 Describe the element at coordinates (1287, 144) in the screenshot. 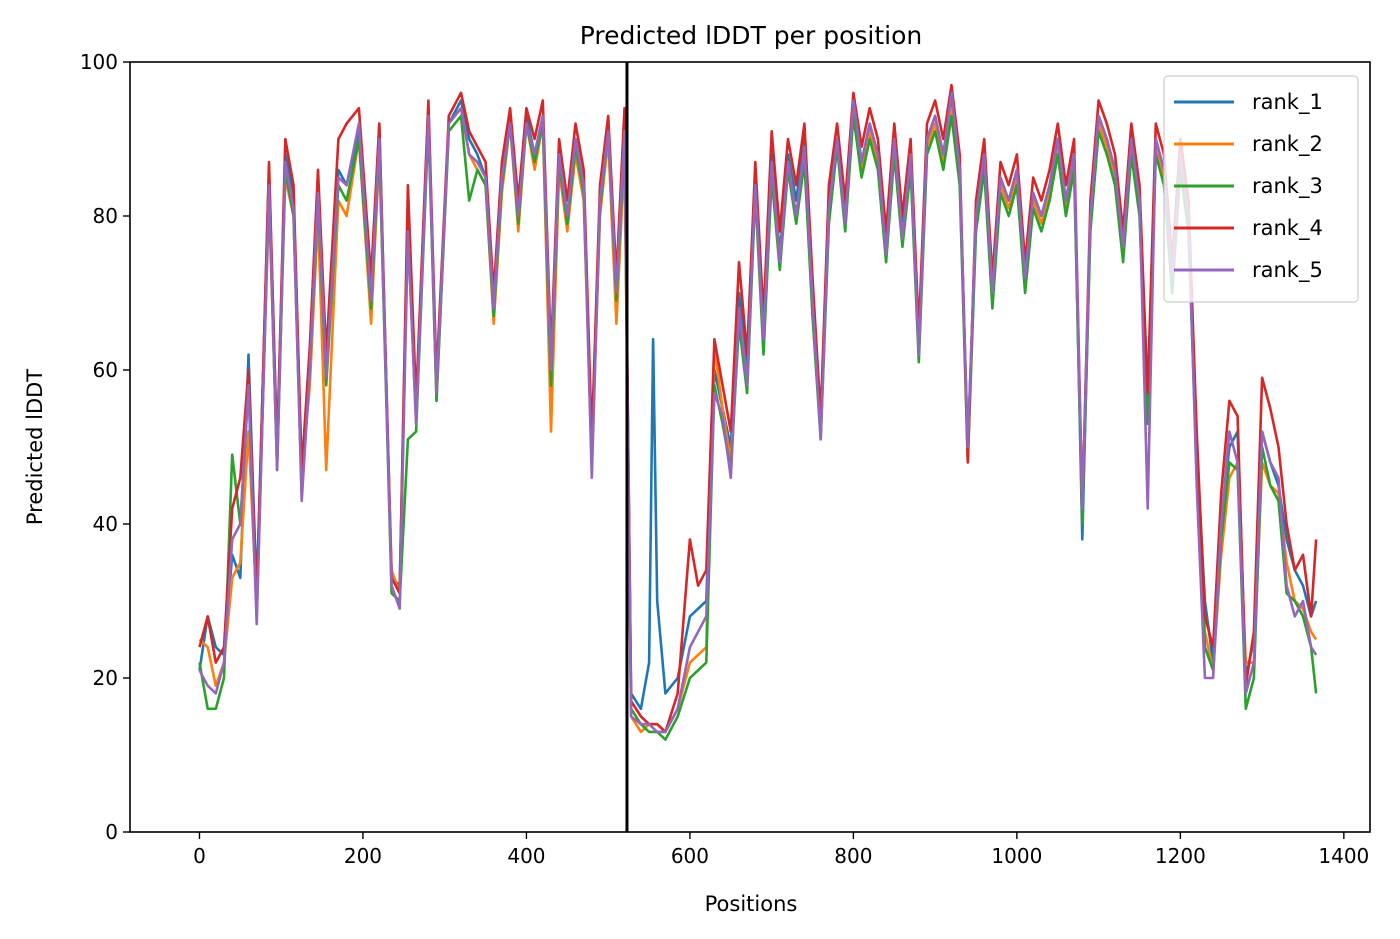

I see `legend-label-rank_2: rank_2` at that location.